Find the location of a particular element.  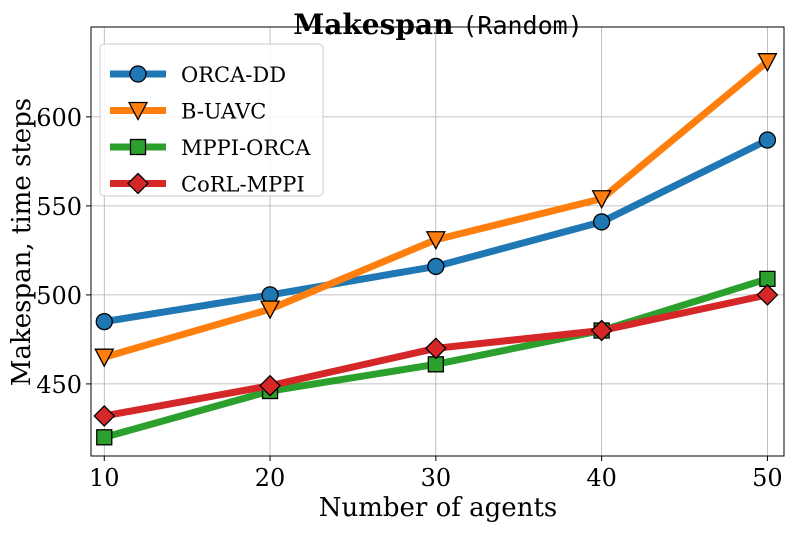

y-tick-label: 600 is located at coordinates (59, 118).